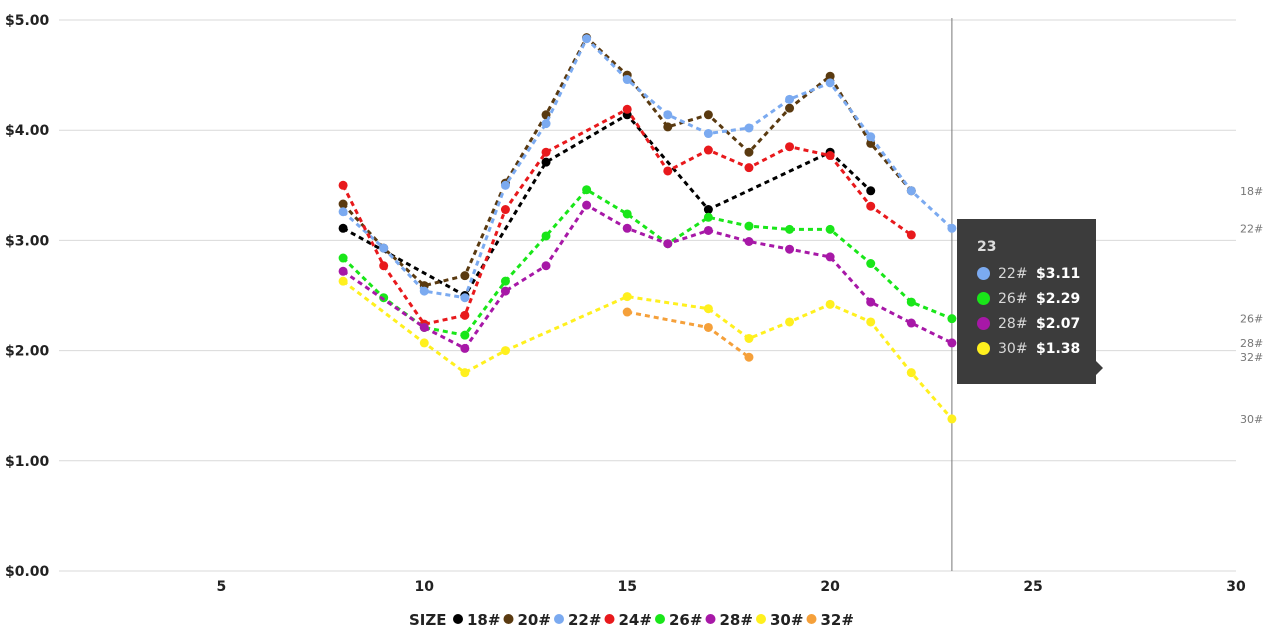 This screenshot has height=640, width=1264. I want to click on end-label: 28#, so click(1251, 343).